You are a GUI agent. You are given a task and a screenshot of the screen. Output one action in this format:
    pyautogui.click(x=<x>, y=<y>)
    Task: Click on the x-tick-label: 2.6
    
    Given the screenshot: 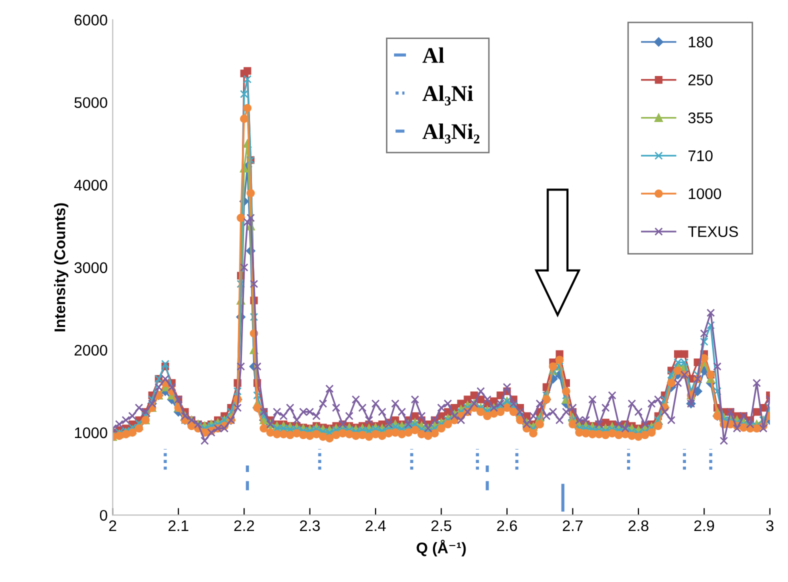 What is the action you would take?
    pyautogui.click(x=507, y=526)
    